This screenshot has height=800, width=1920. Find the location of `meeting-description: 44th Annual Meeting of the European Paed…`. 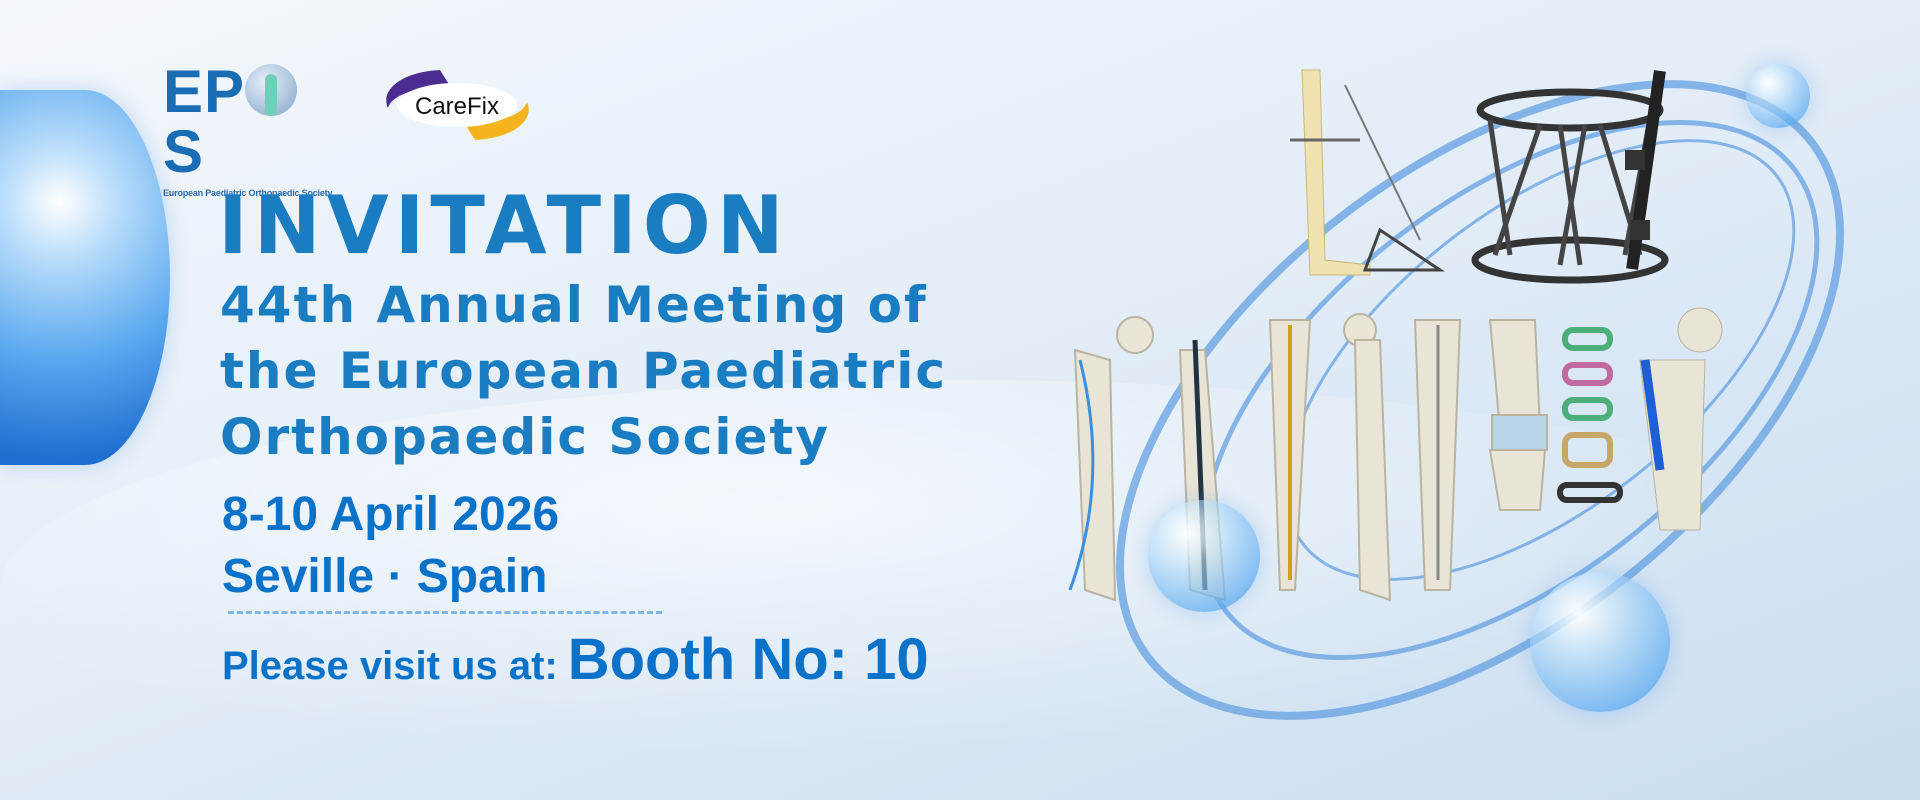

meeting-description: 44th Annual Meeting of the European Paed… is located at coordinates (620, 371).